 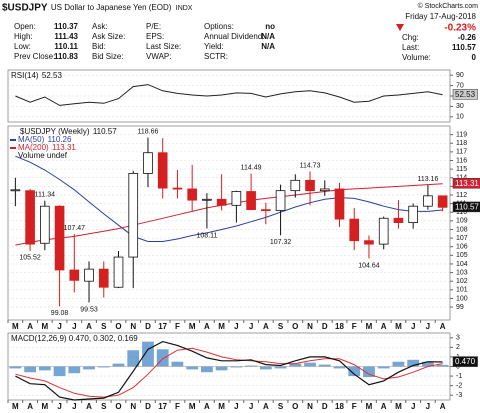 I want to click on y-tick-label: 108, so click(x=462, y=229).